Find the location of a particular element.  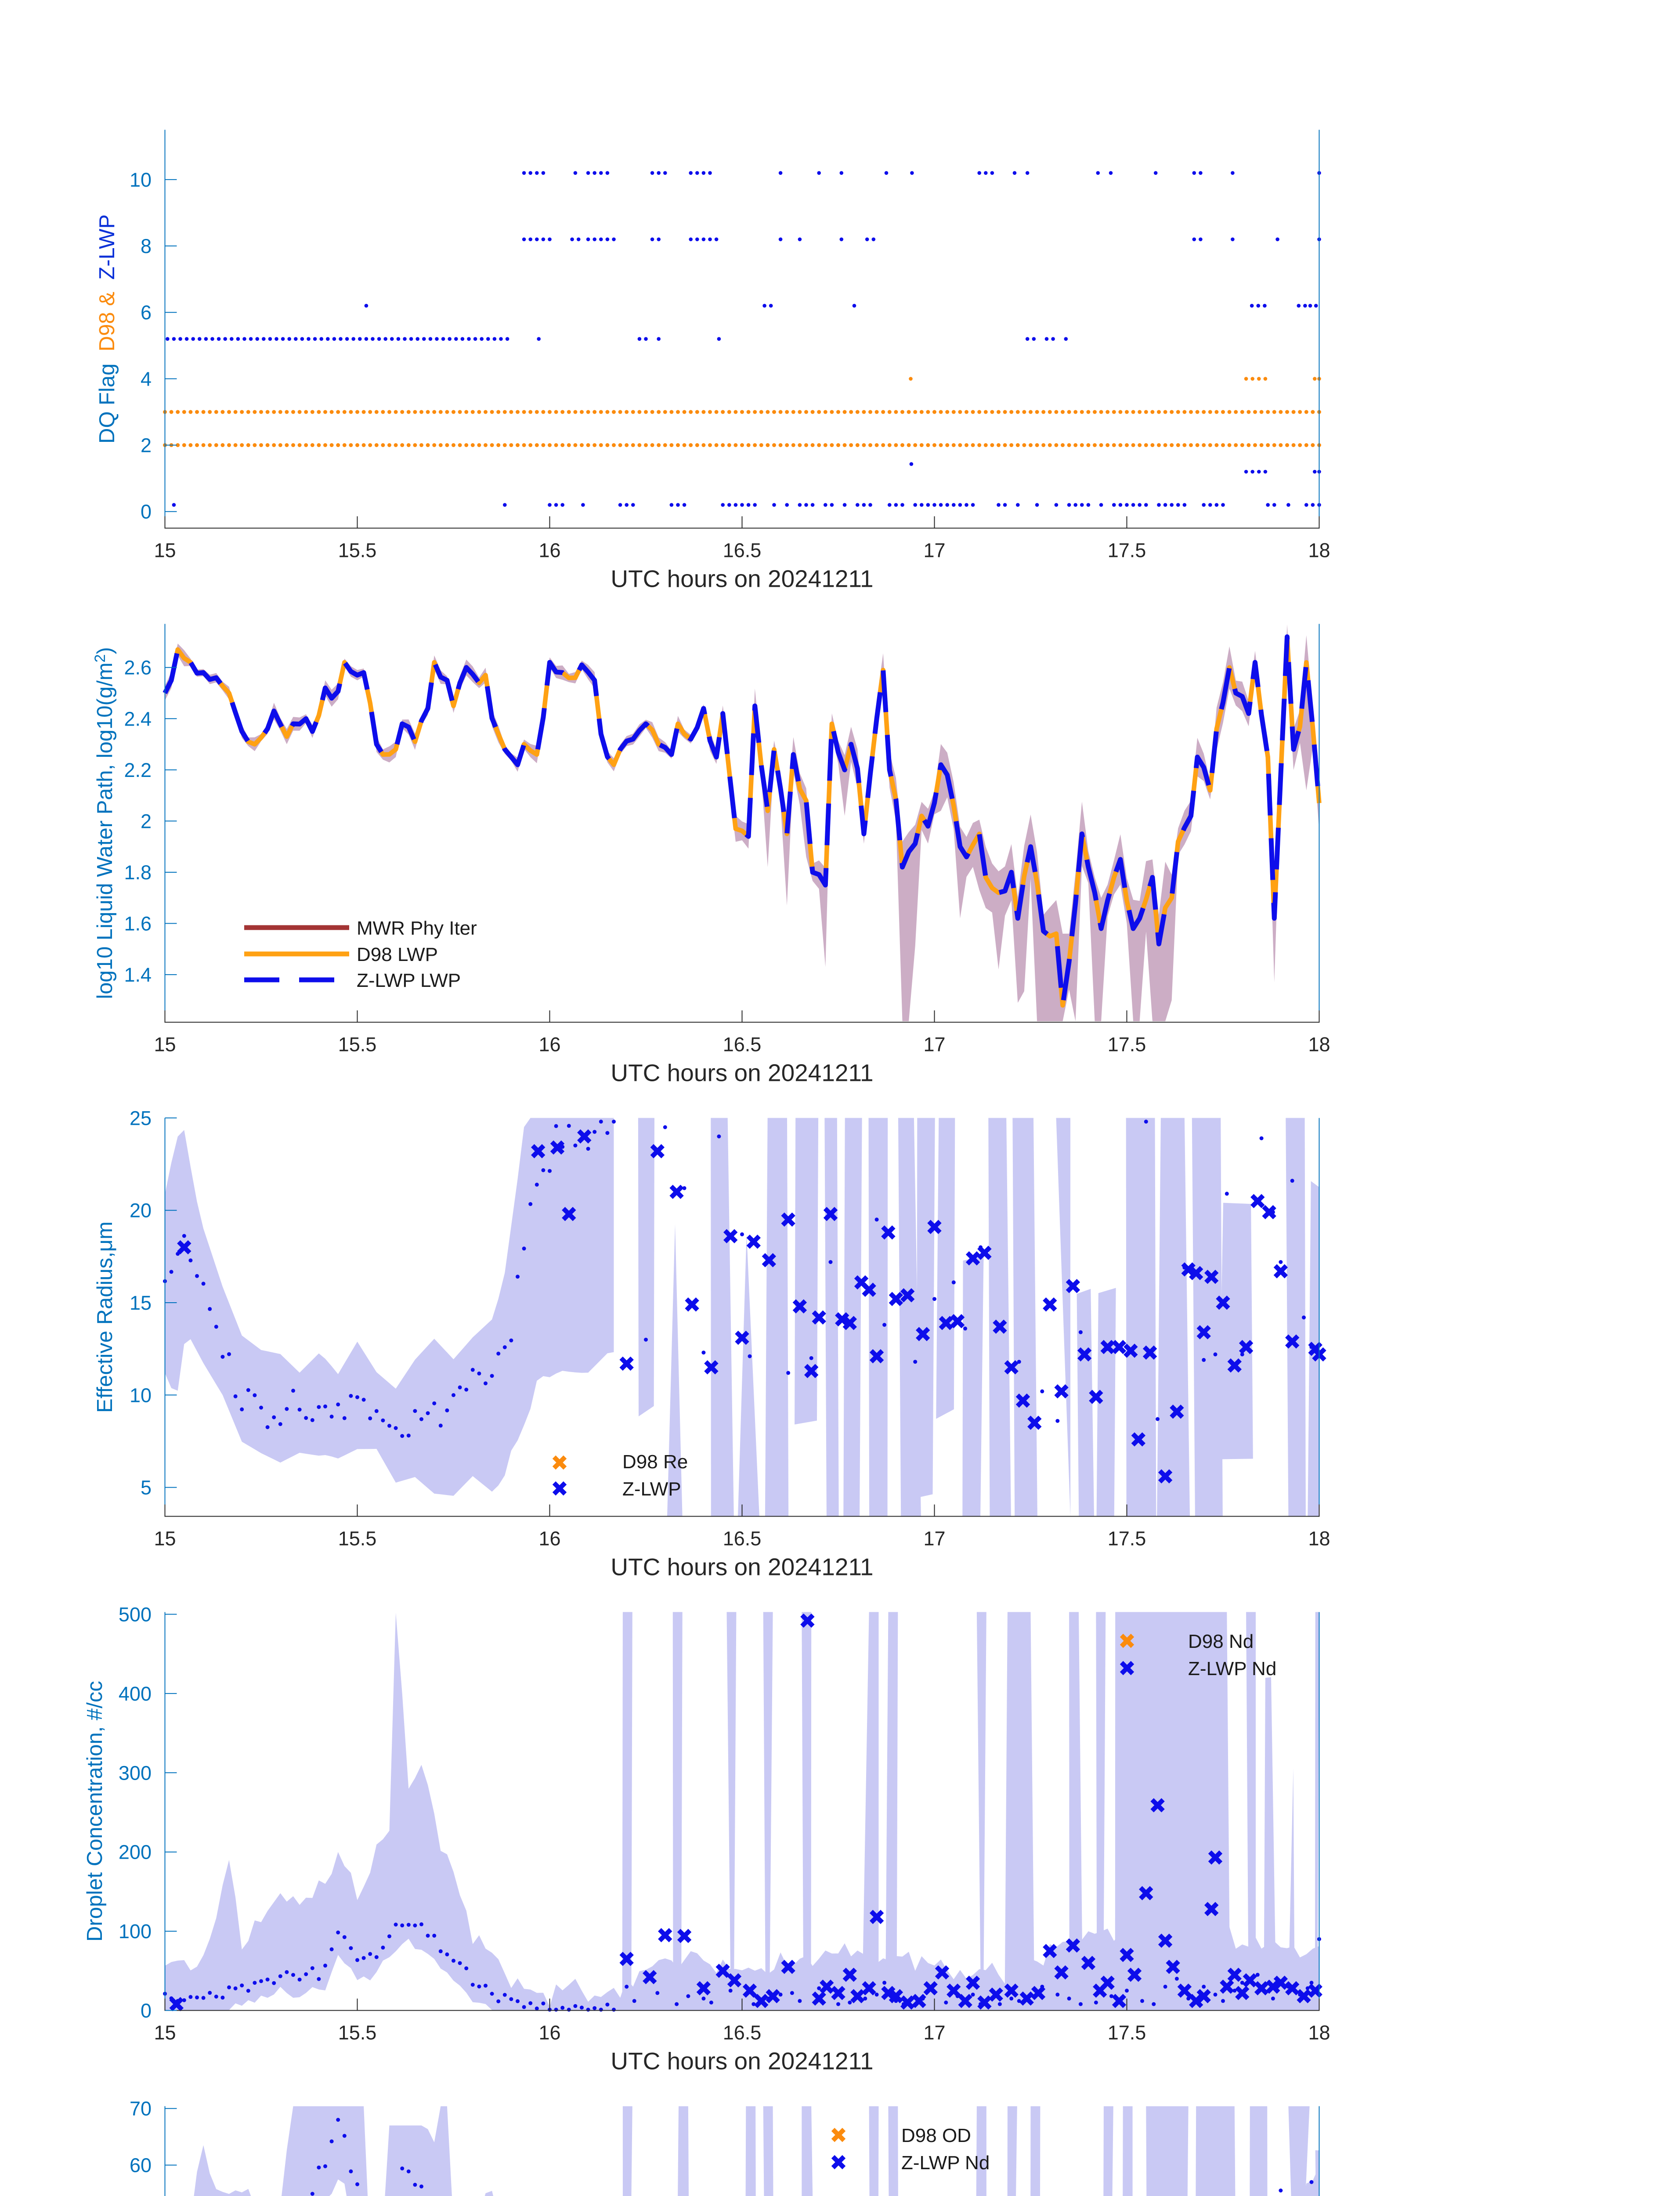

svg-text: 6 is located at coordinates (146, 312).